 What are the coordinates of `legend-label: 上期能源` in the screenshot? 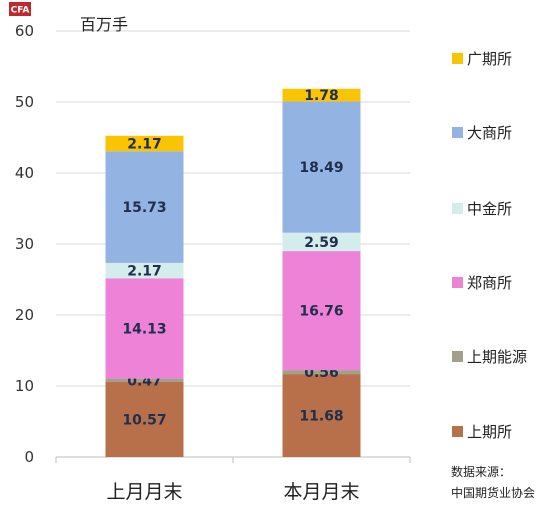 It's located at (497, 357).